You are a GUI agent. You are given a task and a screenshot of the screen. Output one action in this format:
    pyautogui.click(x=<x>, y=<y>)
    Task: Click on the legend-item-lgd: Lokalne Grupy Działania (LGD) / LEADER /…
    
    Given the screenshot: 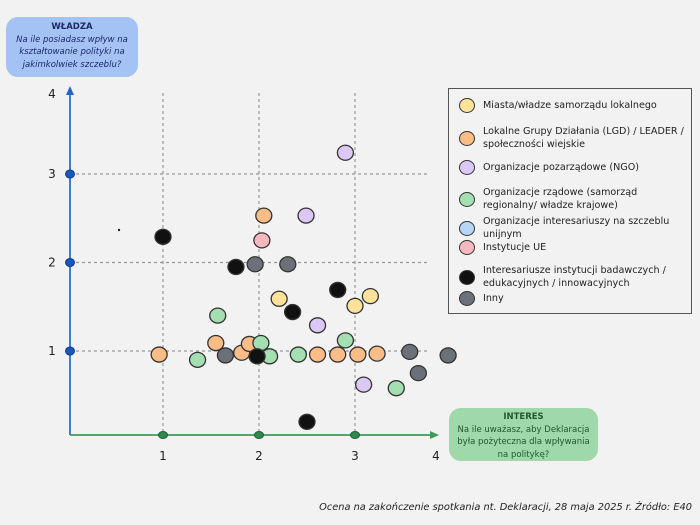 What is the action you would take?
    pyautogui.click(x=573, y=138)
    